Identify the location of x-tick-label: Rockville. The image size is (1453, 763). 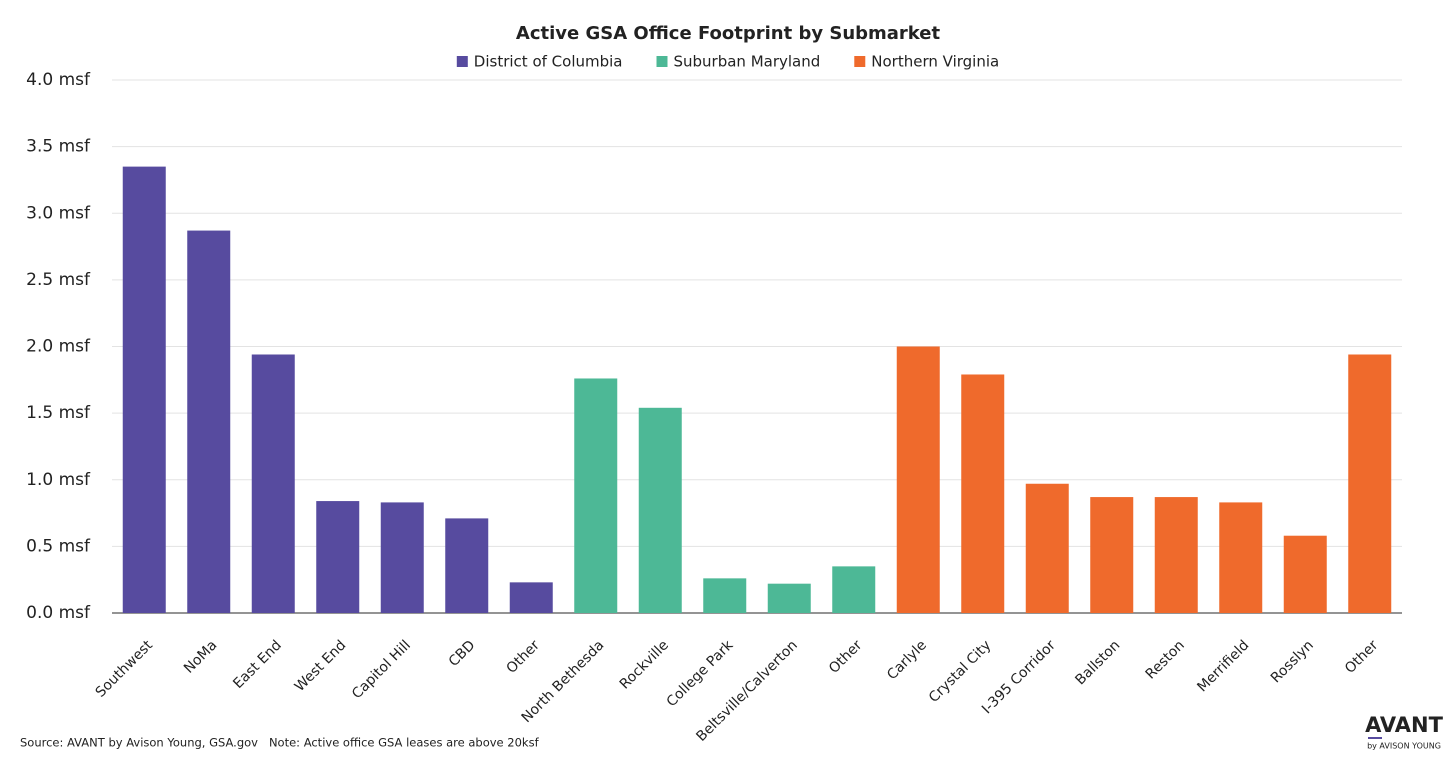
(644, 664).